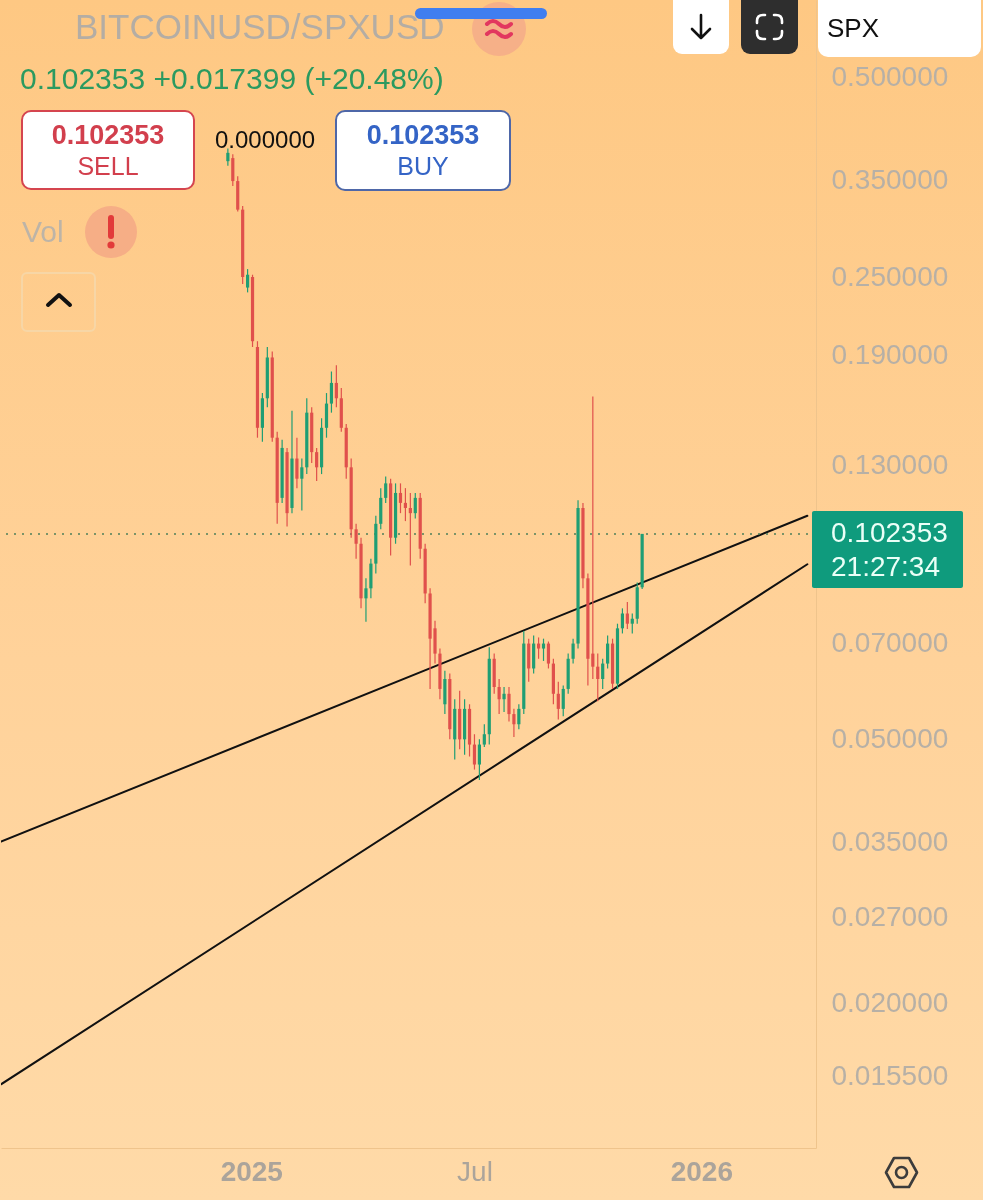  I want to click on annotation: SELL, so click(108, 166).